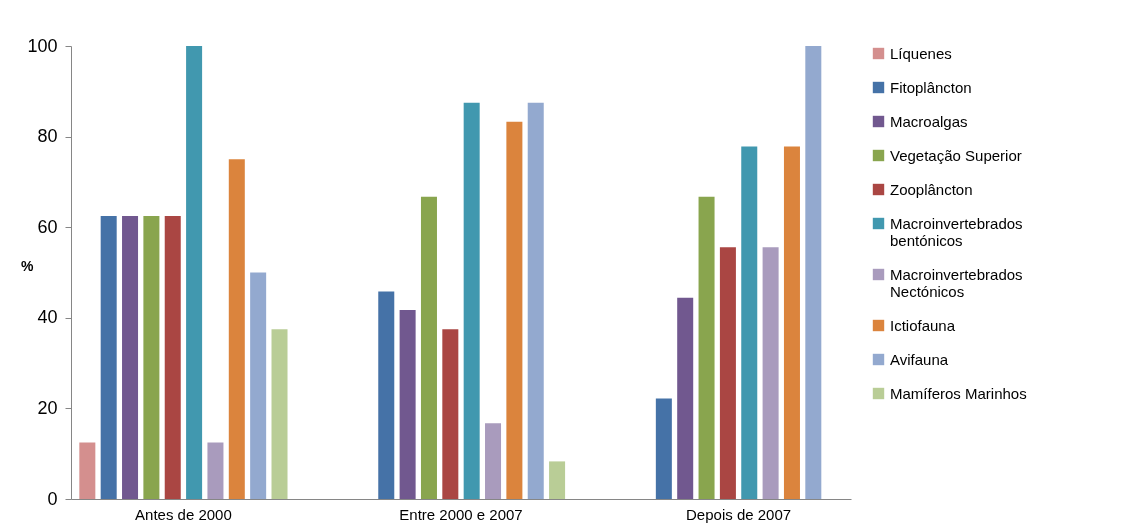 This screenshot has width=1131, height=531. I want to click on y-tick-label: 40, so click(47, 317).